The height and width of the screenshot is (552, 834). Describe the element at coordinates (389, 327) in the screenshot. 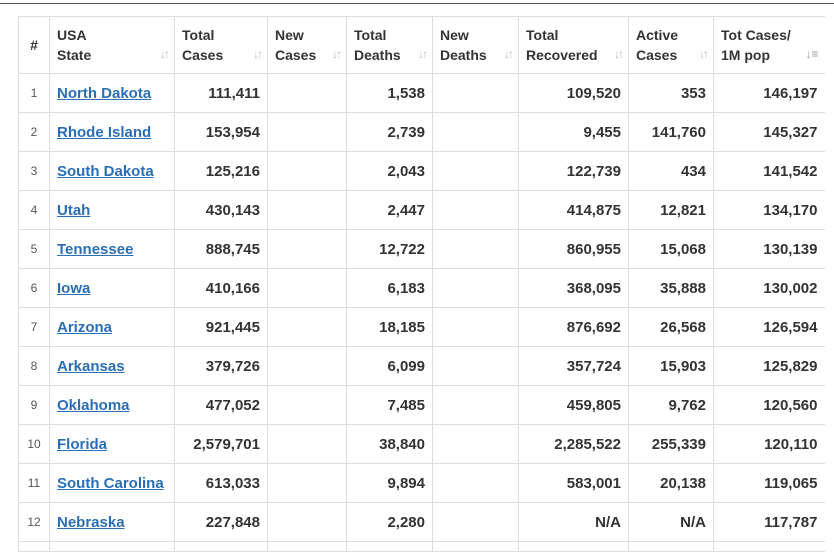

I see `cell-total-deaths: 18,185` at that location.